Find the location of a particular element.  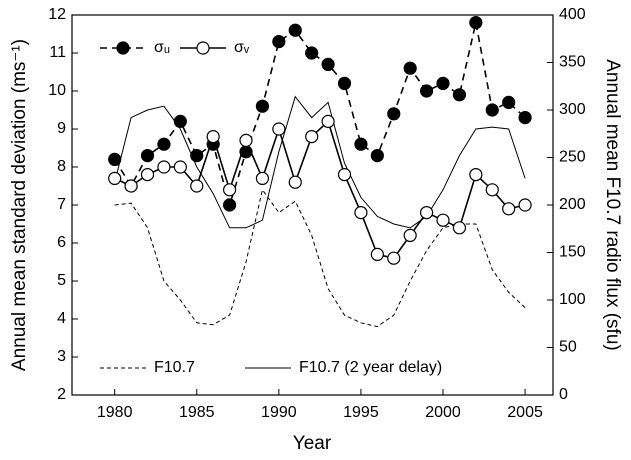

y-tick-label: 4 is located at coordinates (61, 318).